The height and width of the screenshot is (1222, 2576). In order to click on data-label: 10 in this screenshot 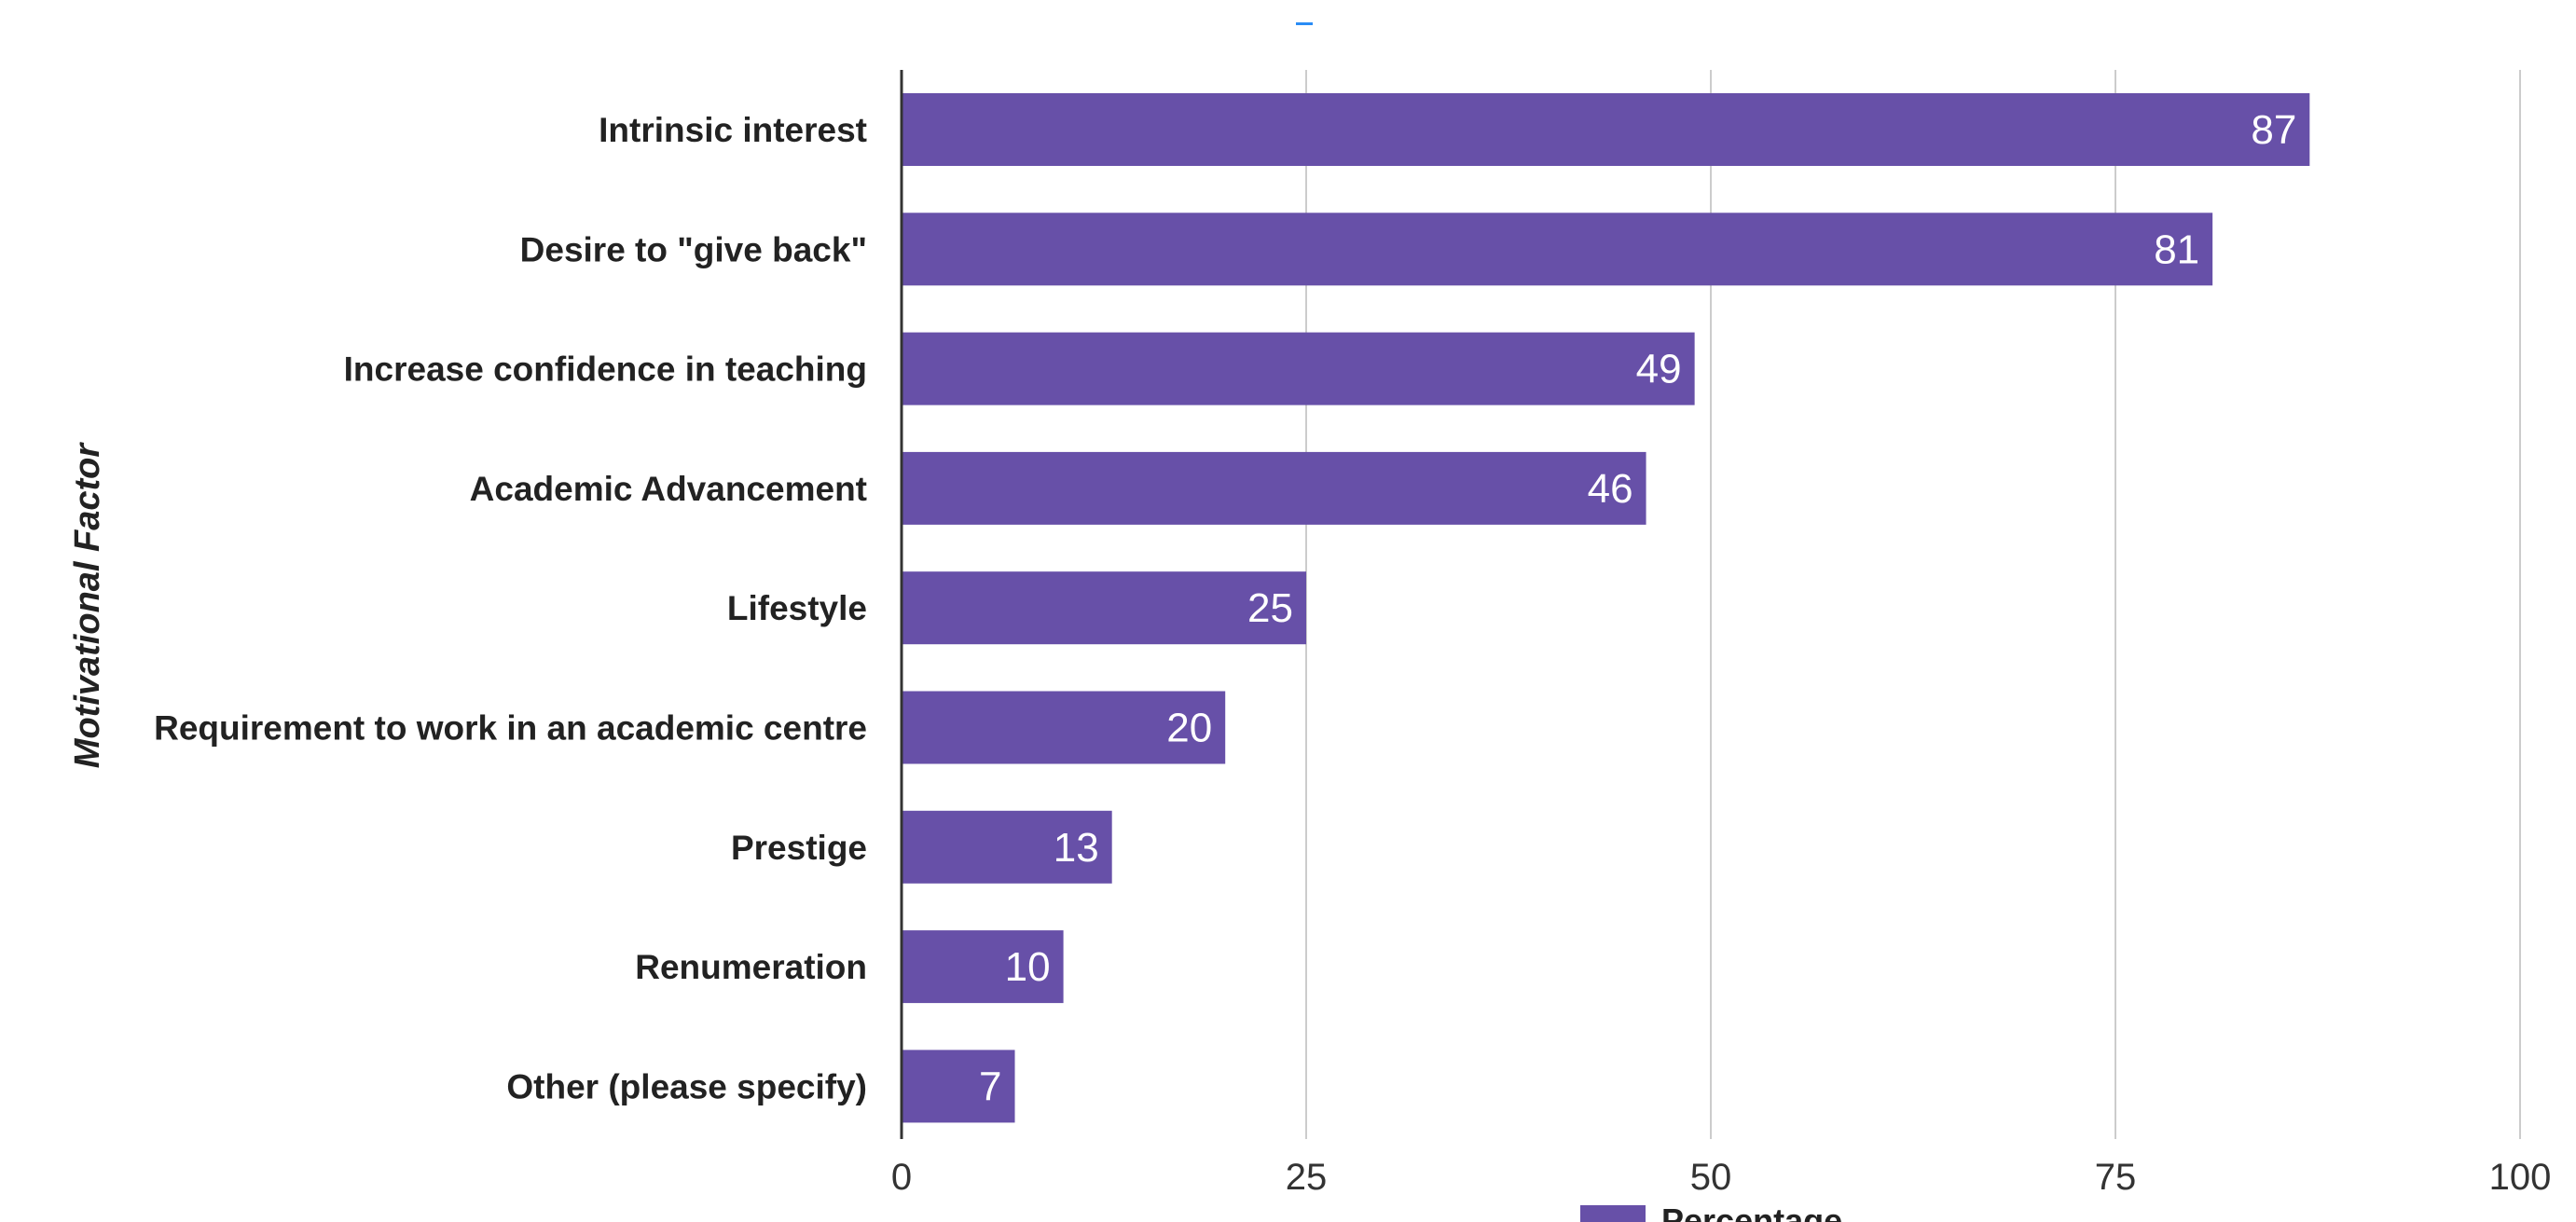, I will do `click(1028, 967)`.